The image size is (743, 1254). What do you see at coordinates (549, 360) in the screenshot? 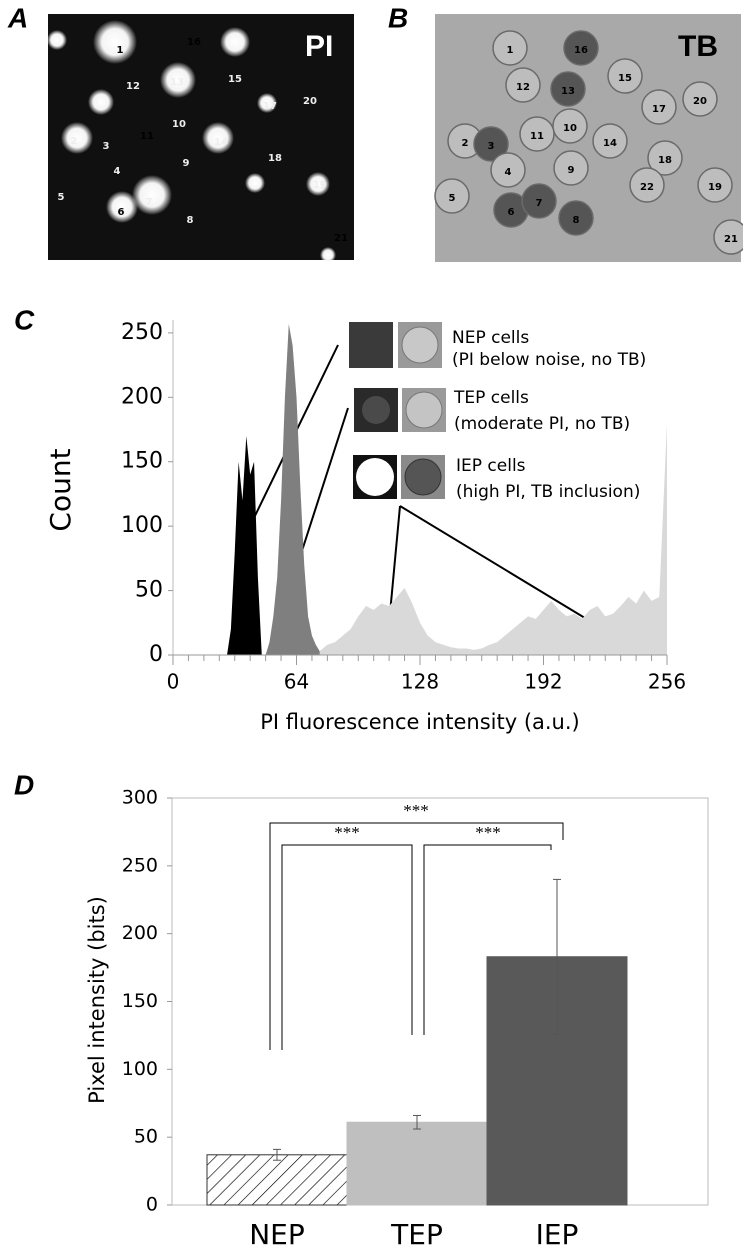
I see `annotation: (PI below noise, no TB)` at bounding box center [549, 360].